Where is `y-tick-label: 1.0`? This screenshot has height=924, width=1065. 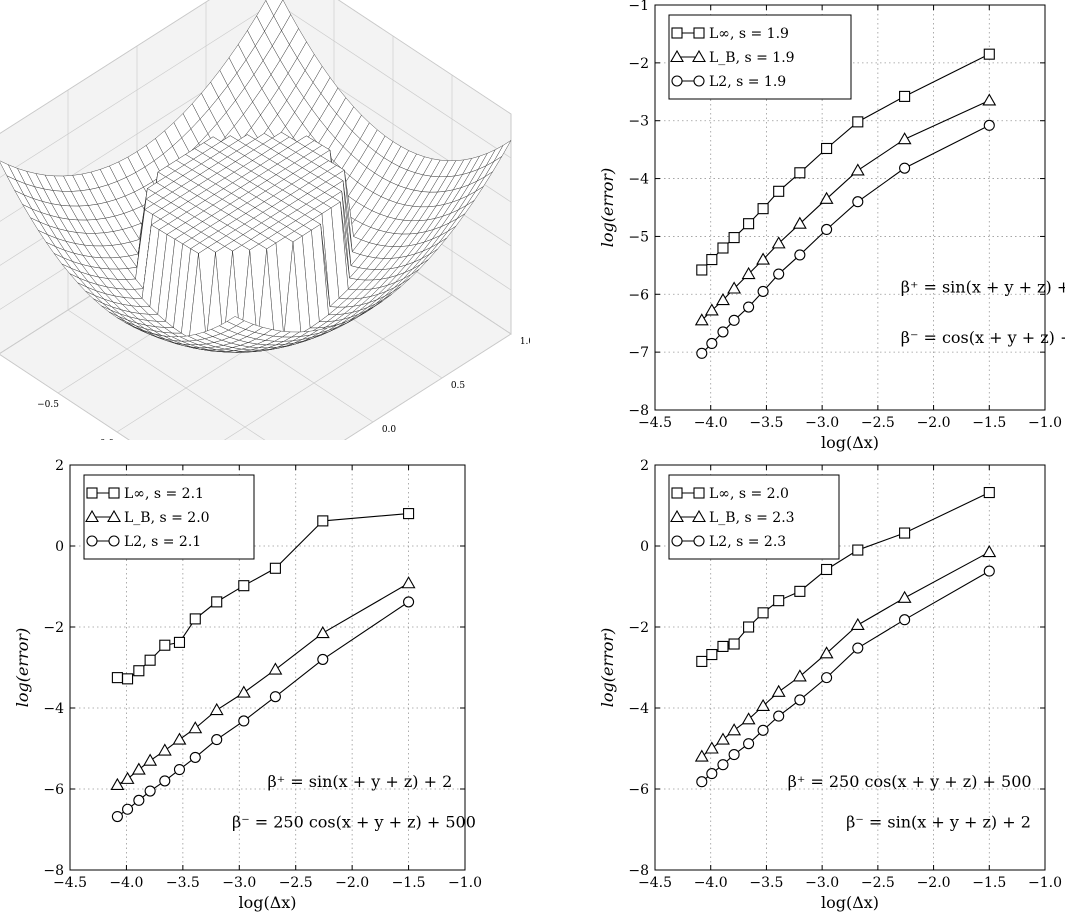 y-tick-label: 1.0 is located at coordinates (525, 342).